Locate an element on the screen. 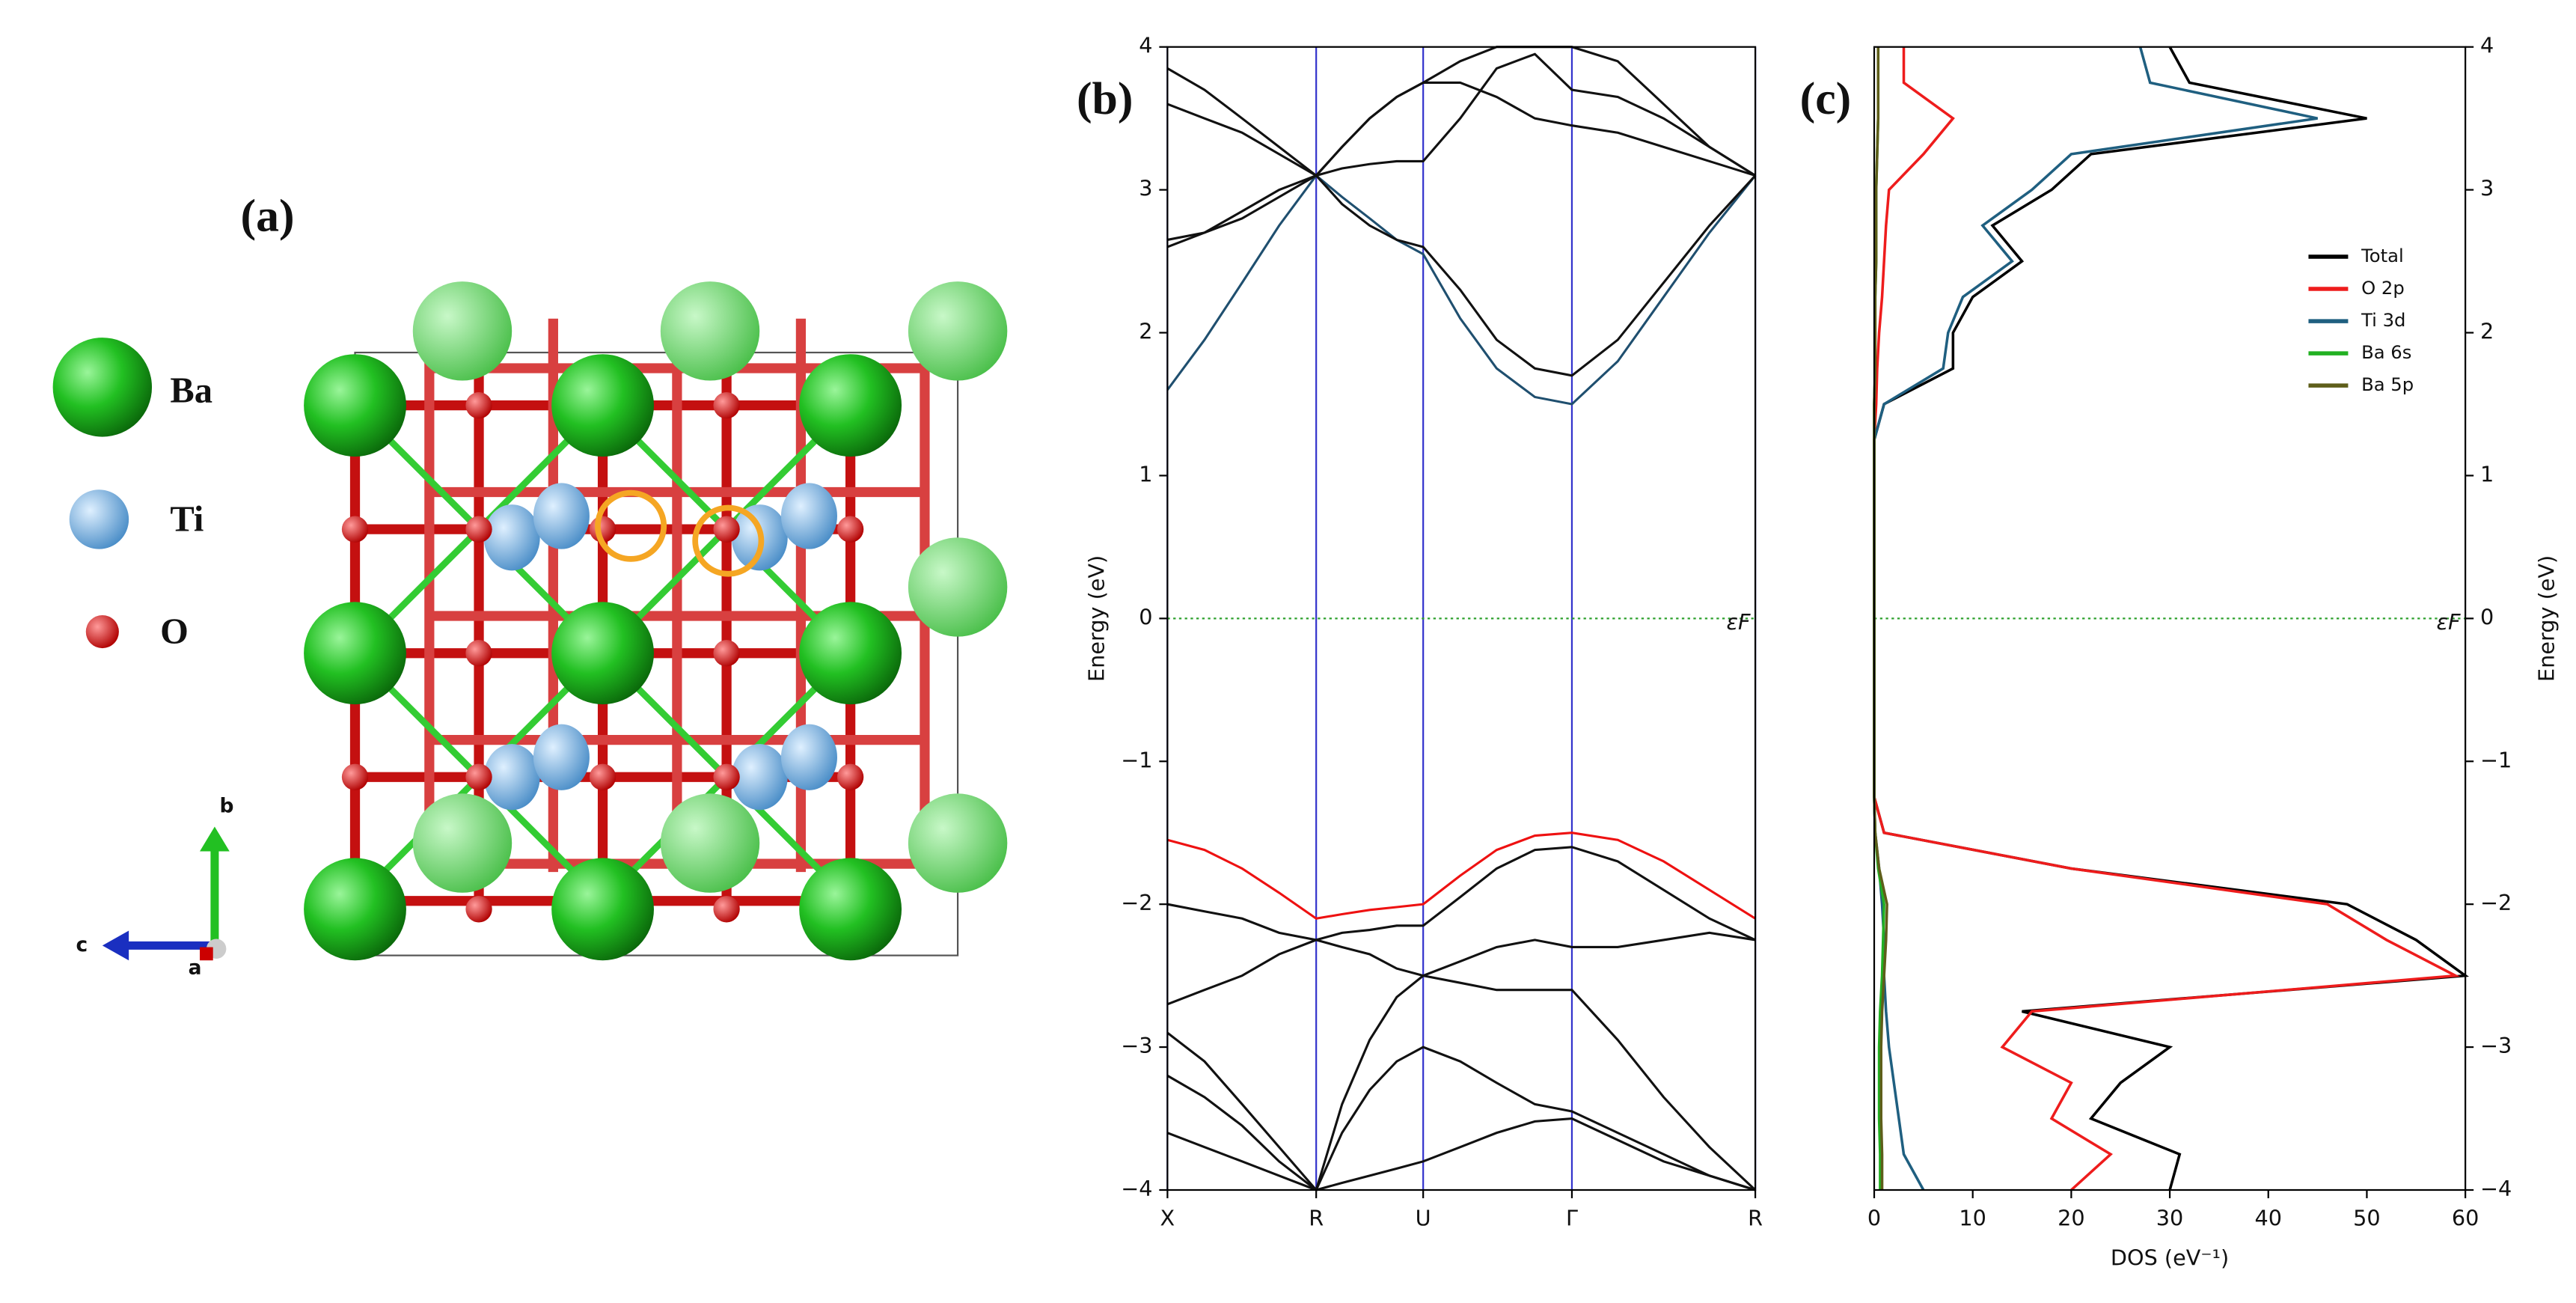 Image resolution: width=2576 pixels, height=1303 pixels. panel-label: (a) is located at coordinates (268, 217).